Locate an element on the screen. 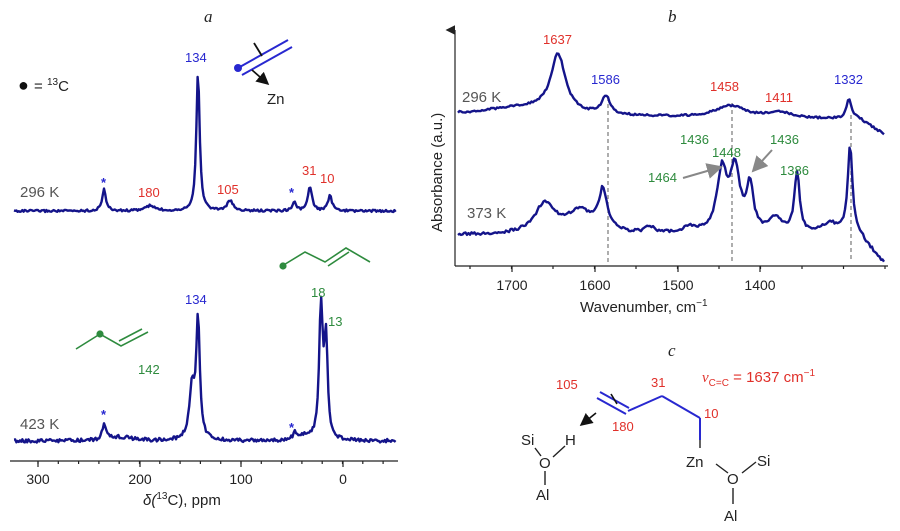 This screenshot has height=531, width=900. atom-al-left: Al is located at coordinates (542, 495).